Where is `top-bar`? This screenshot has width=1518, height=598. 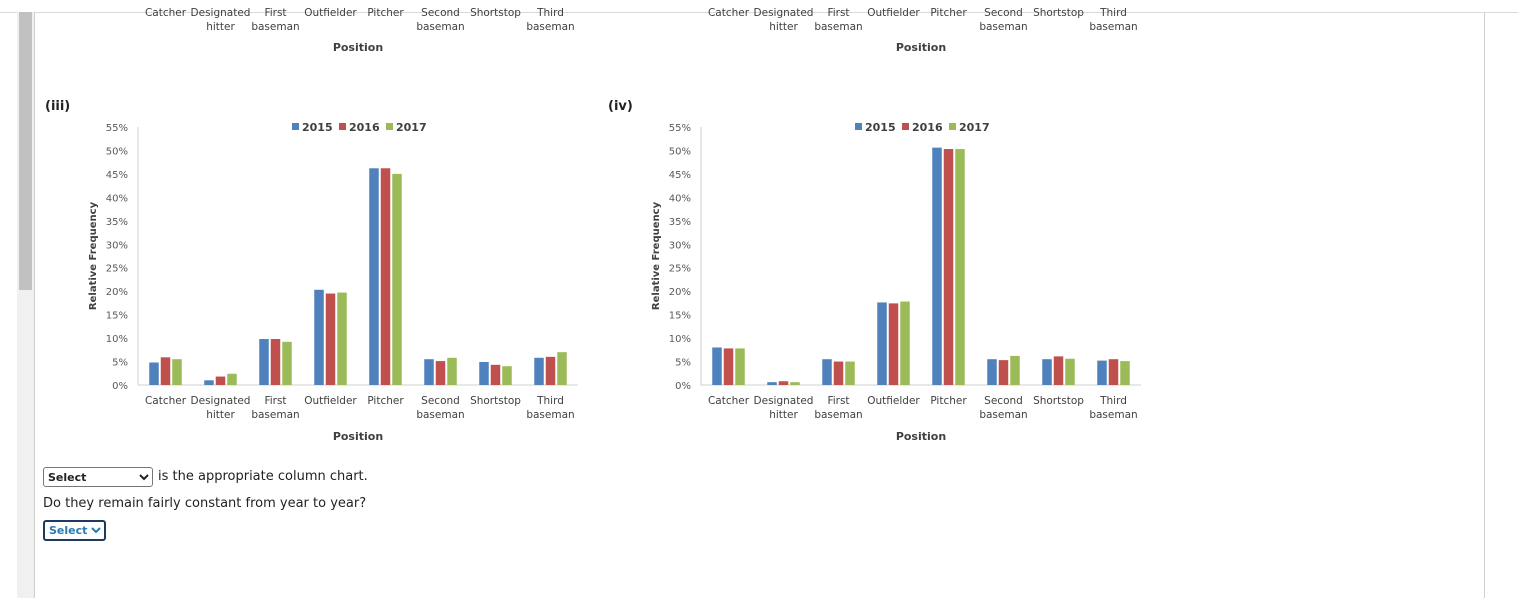 top-bar is located at coordinates (759, 6).